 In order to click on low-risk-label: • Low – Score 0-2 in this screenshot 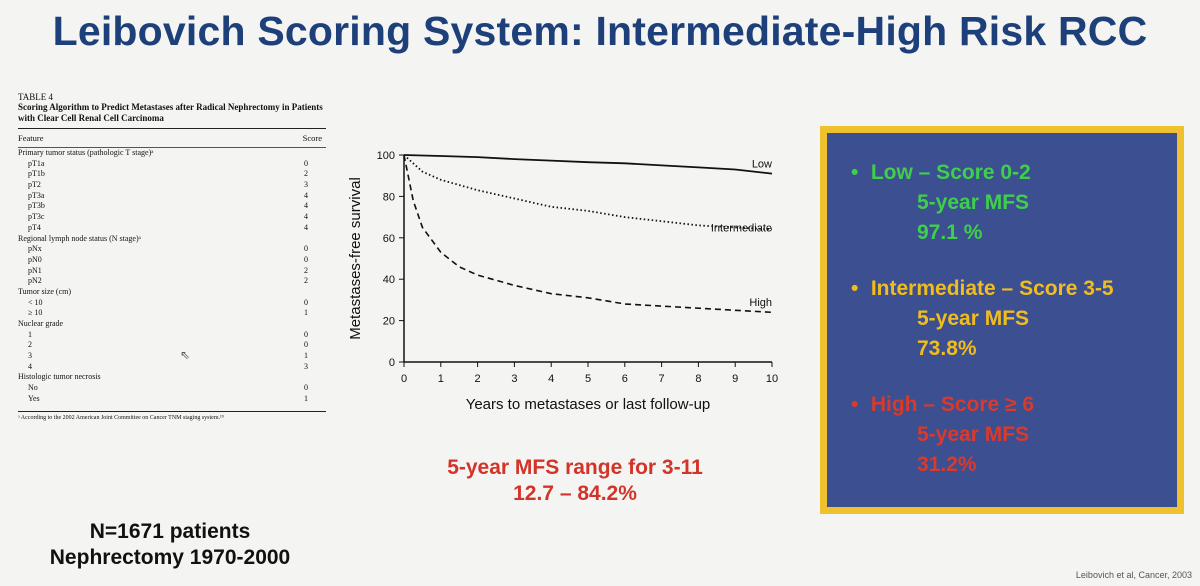, I will do `click(941, 172)`.